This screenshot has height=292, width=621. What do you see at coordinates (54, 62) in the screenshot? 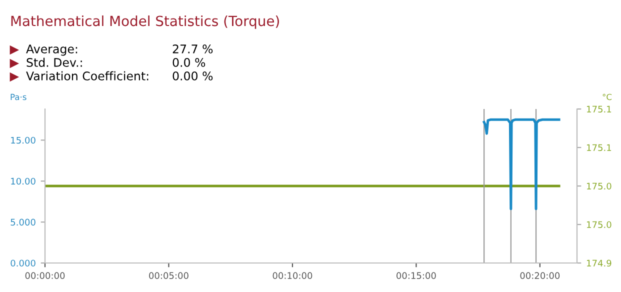
I see `text: Std. Dev.:` at bounding box center [54, 62].